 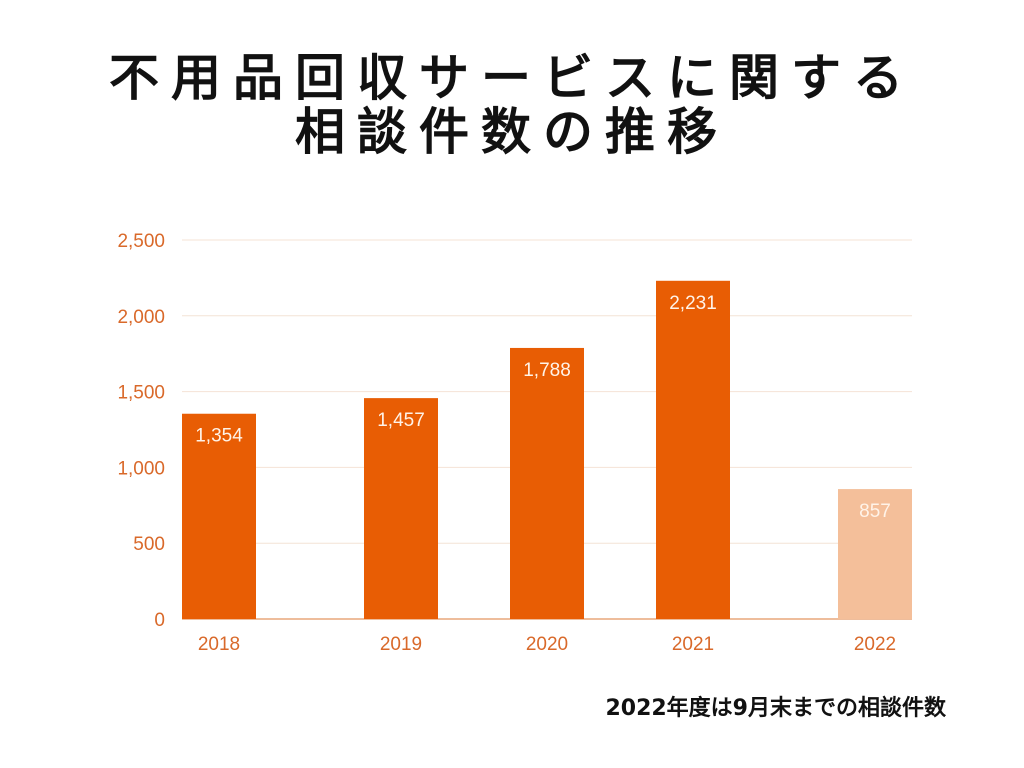 I want to click on x-tick-label: 2019, so click(x=401, y=644).